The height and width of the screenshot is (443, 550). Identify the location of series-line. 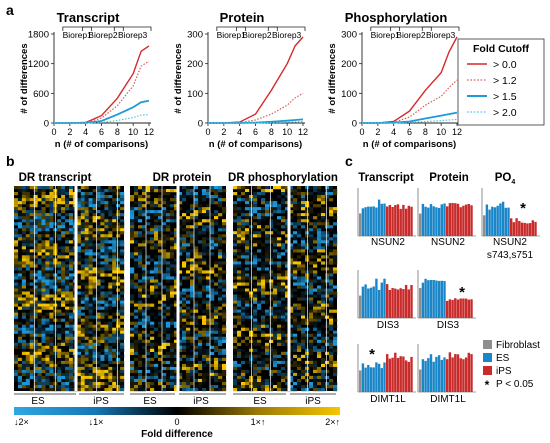
(410, 117).